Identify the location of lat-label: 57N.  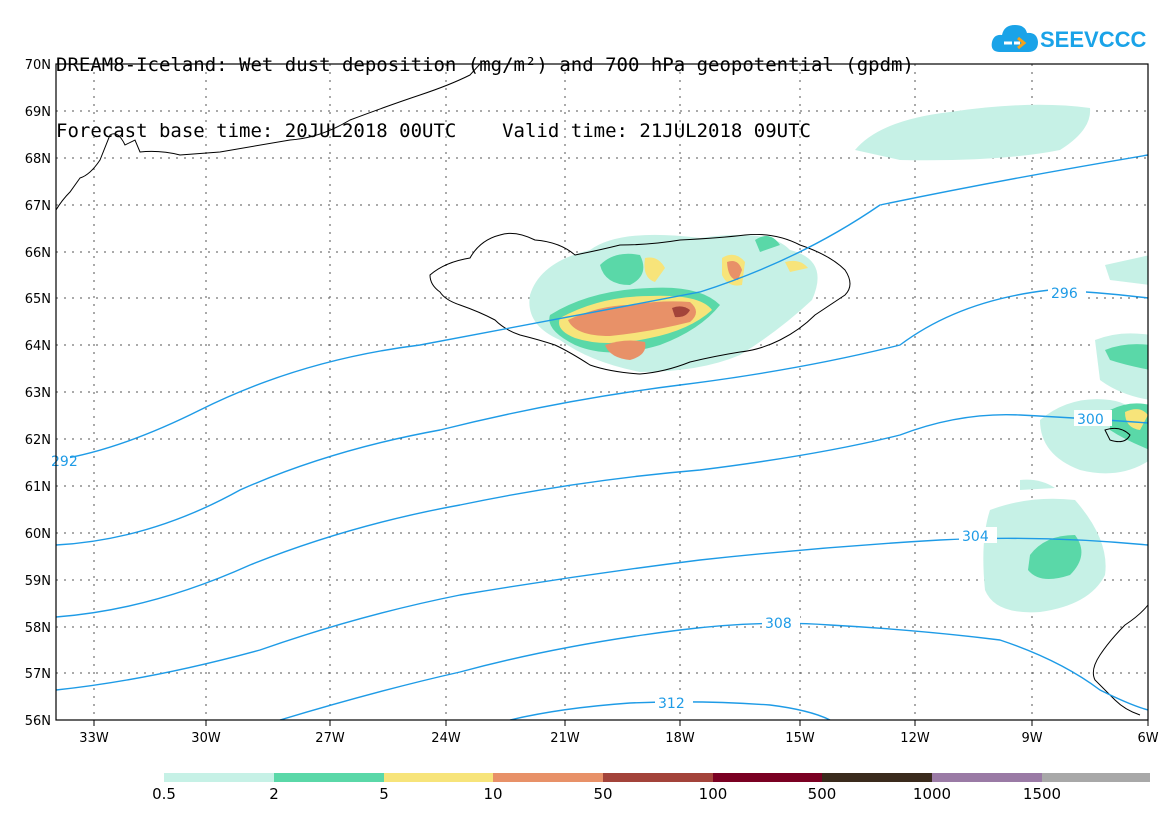
(38, 674).